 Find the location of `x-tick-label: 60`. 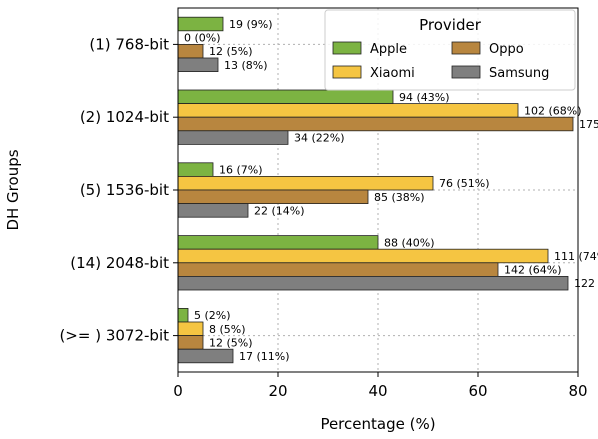

x-tick-label: 60 is located at coordinates (477, 391).